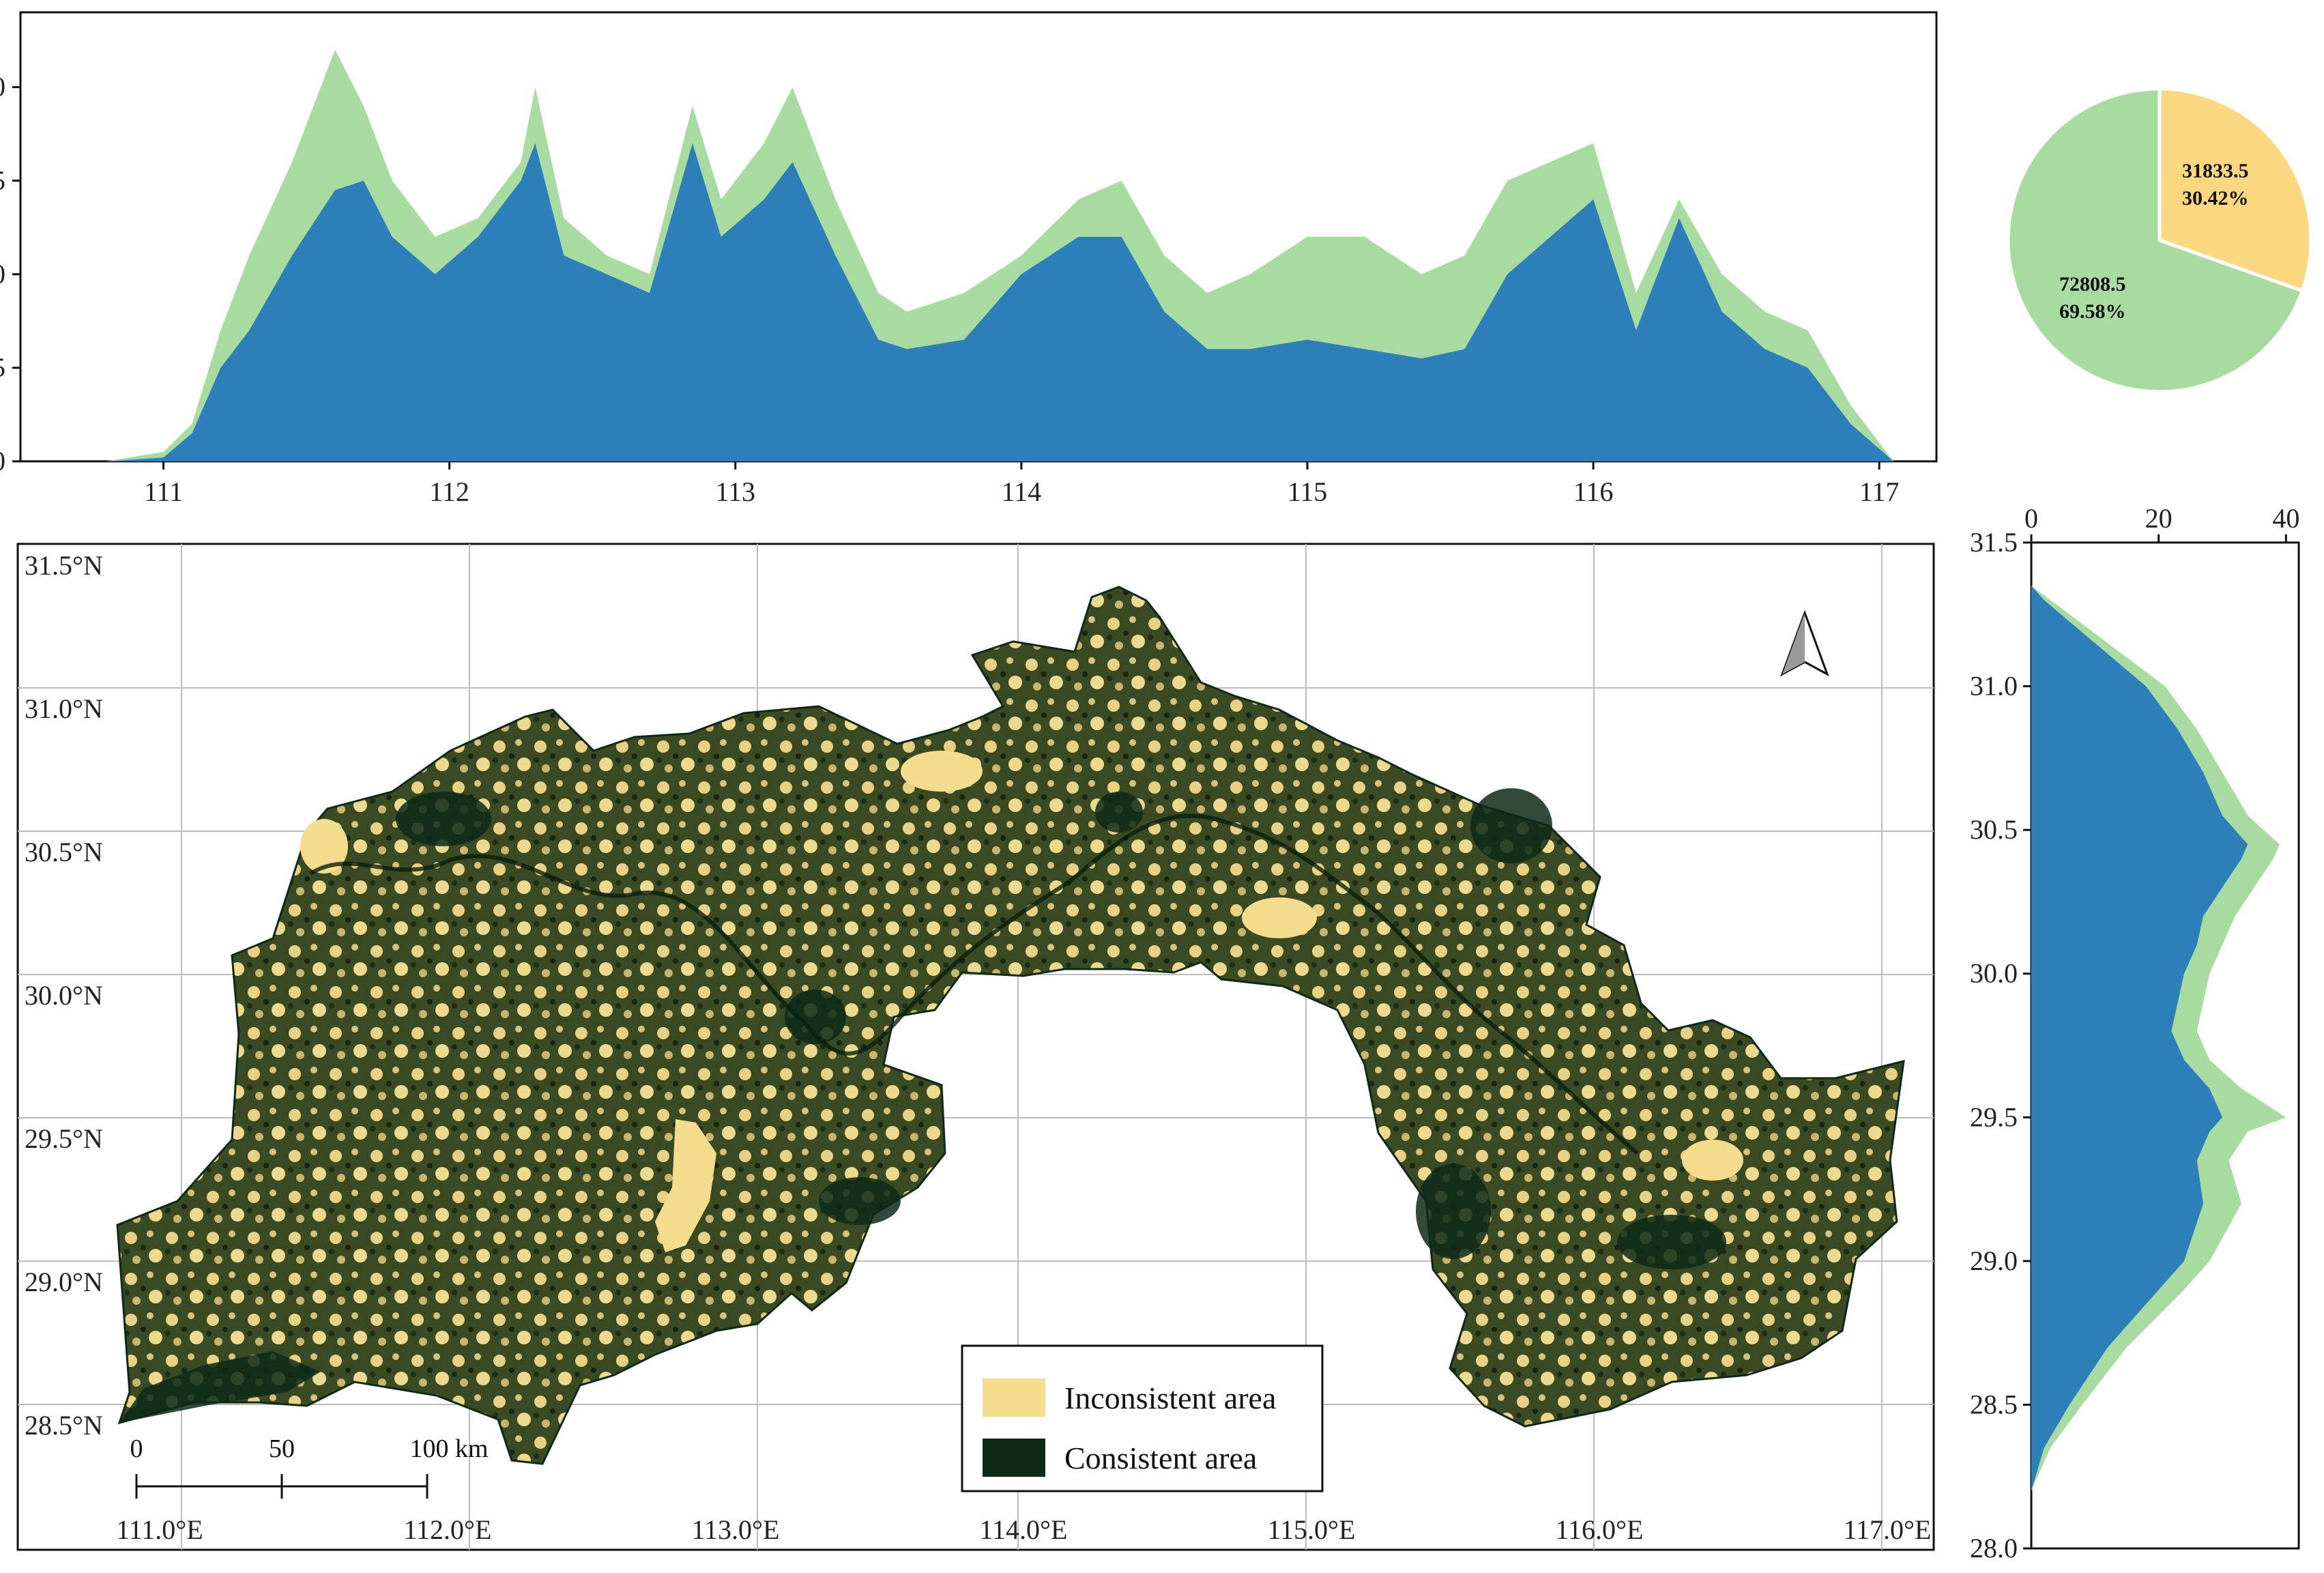  What do you see at coordinates (2159, 518) in the screenshot?
I see `right-x-tick-label: 20` at bounding box center [2159, 518].